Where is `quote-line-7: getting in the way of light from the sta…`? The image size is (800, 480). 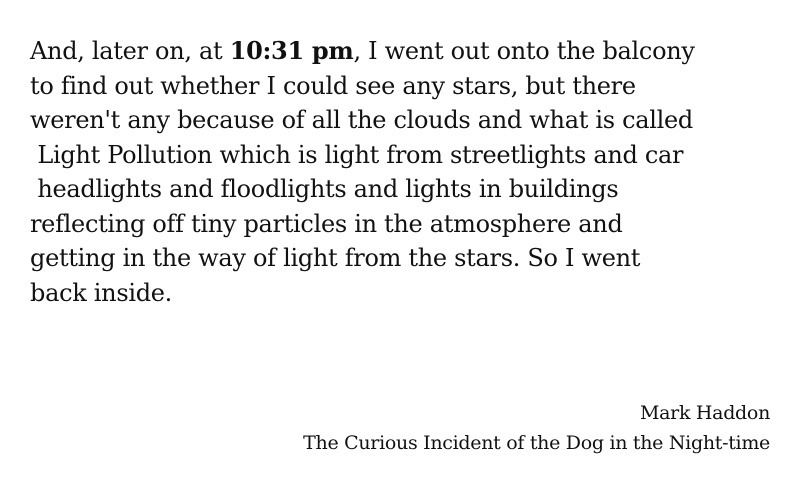
quote-line-7: getting in the way of light from the sta… is located at coordinates (335, 258).